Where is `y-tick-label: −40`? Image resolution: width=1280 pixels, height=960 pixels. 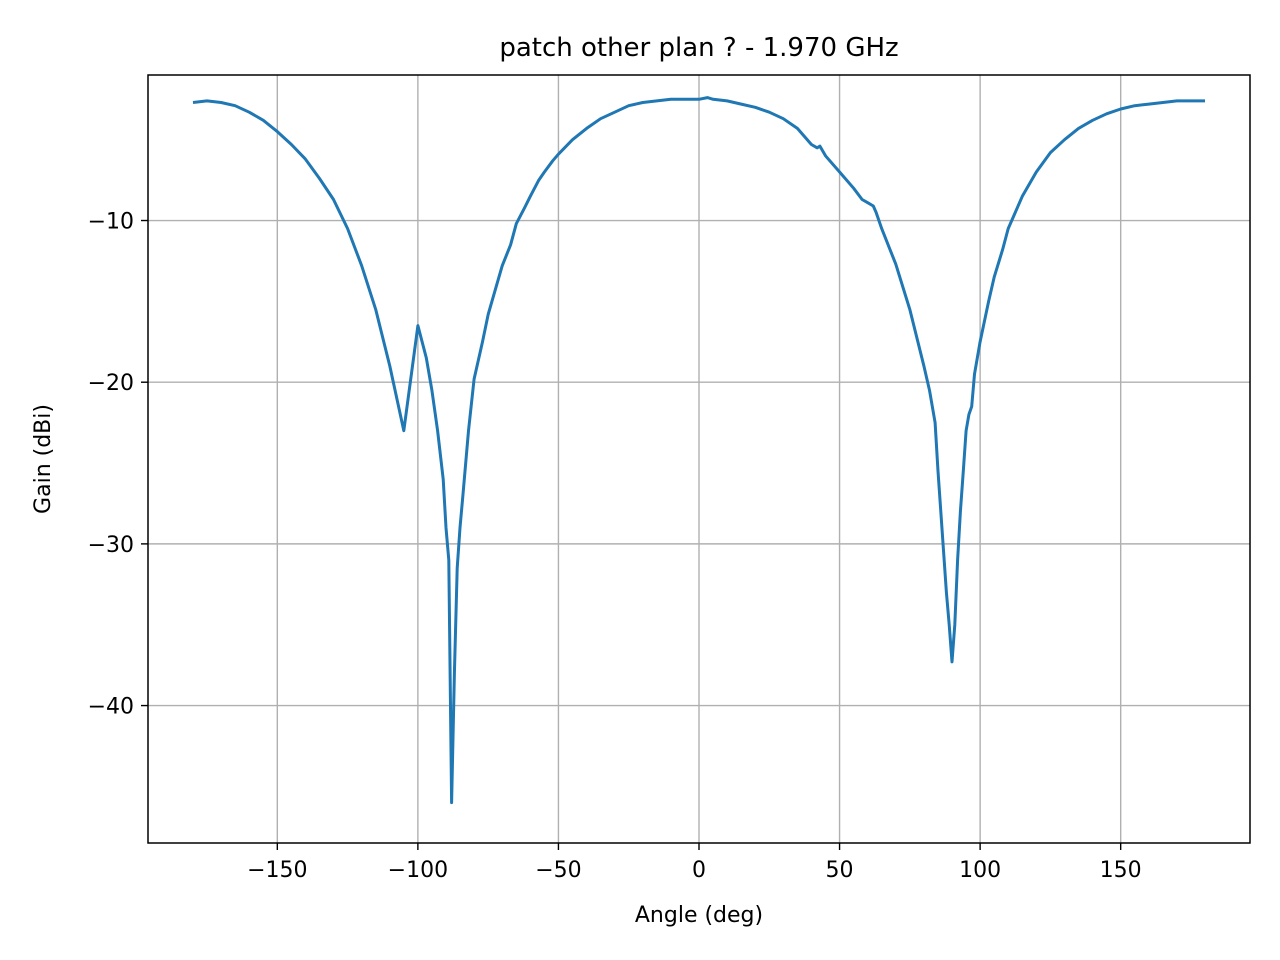
y-tick-label: −40 is located at coordinates (111, 707).